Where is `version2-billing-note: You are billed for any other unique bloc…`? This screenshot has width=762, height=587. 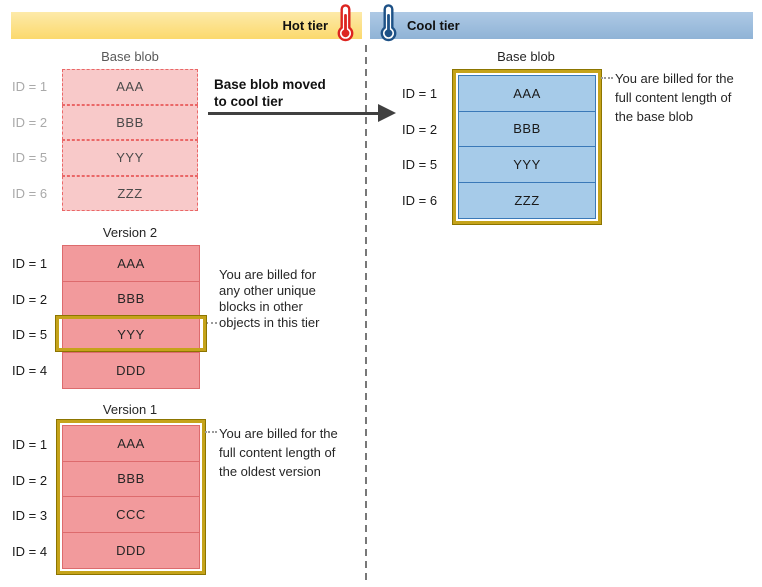 version2-billing-note: You are billed for any other unique bloc… is located at coordinates (269, 299).